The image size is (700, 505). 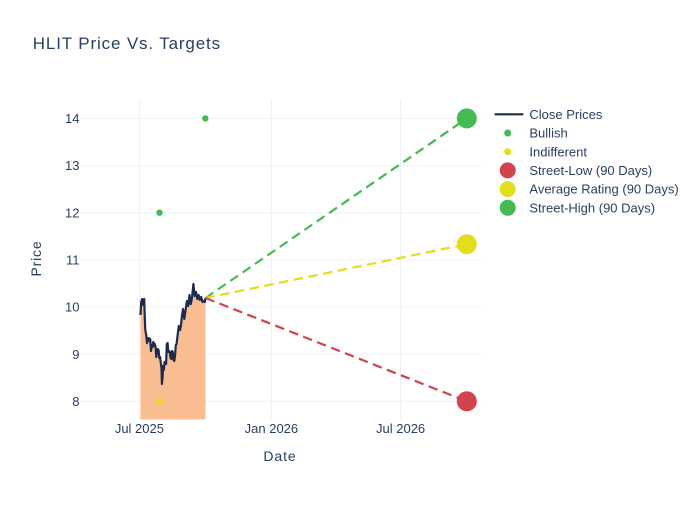 What do you see at coordinates (592, 207) in the screenshot?
I see `svg-text: Street-High (90 Days)` at bounding box center [592, 207].